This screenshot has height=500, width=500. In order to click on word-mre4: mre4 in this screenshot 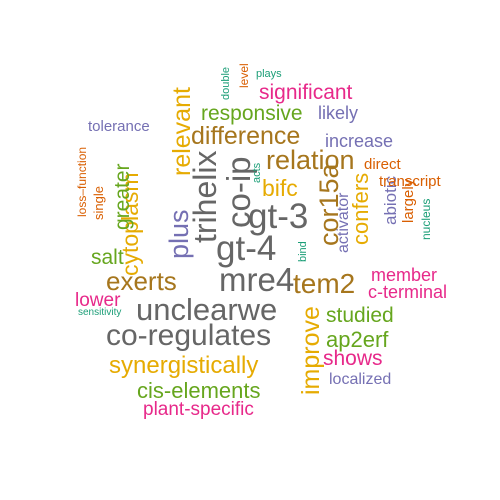, I will do `click(257, 279)`.